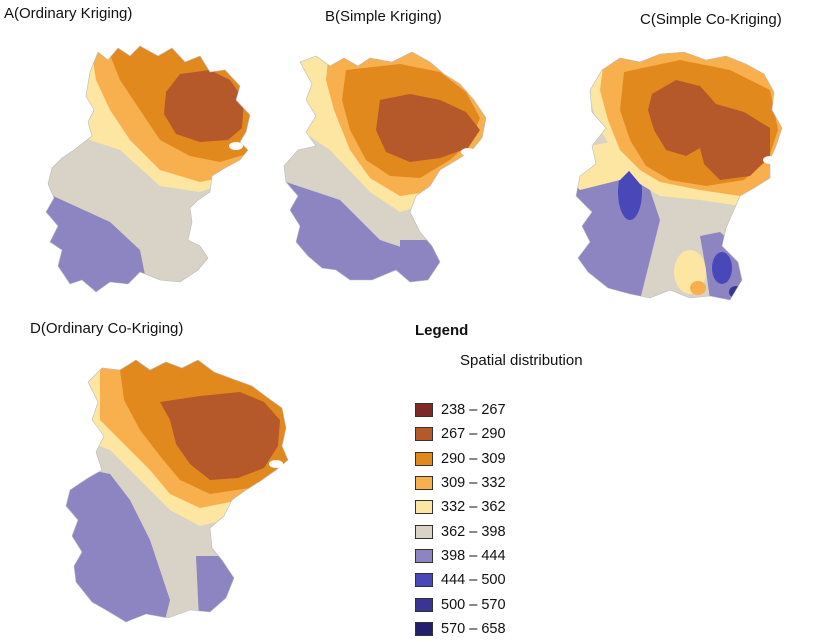 This screenshot has width=817, height=642. I want to click on legend-item: 267 – 290, so click(460, 434).